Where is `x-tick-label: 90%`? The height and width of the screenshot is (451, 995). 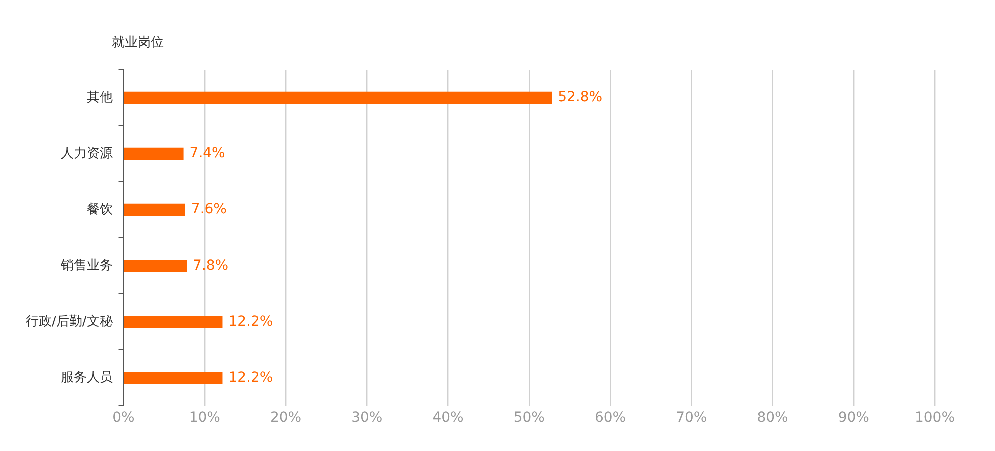
x-tick-label: 90% is located at coordinates (854, 418).